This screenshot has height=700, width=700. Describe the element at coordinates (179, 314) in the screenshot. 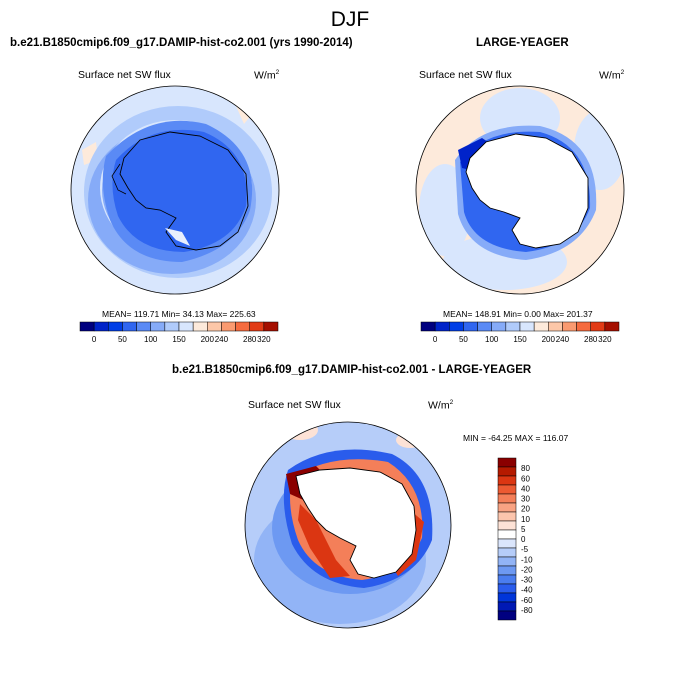

I see `panel1-stats: MEAN= 119.71 Min= 34.13 Max= 225.63` at that location.